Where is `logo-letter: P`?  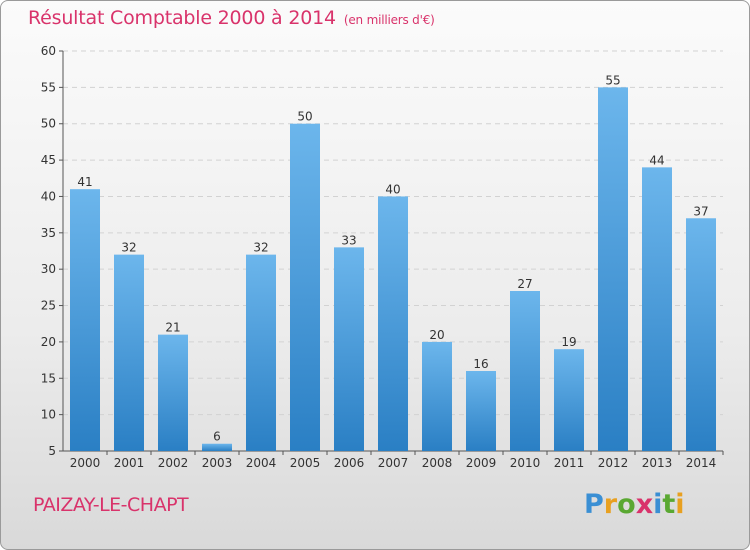
logo-letter: P is located at coordinates (594, 504).